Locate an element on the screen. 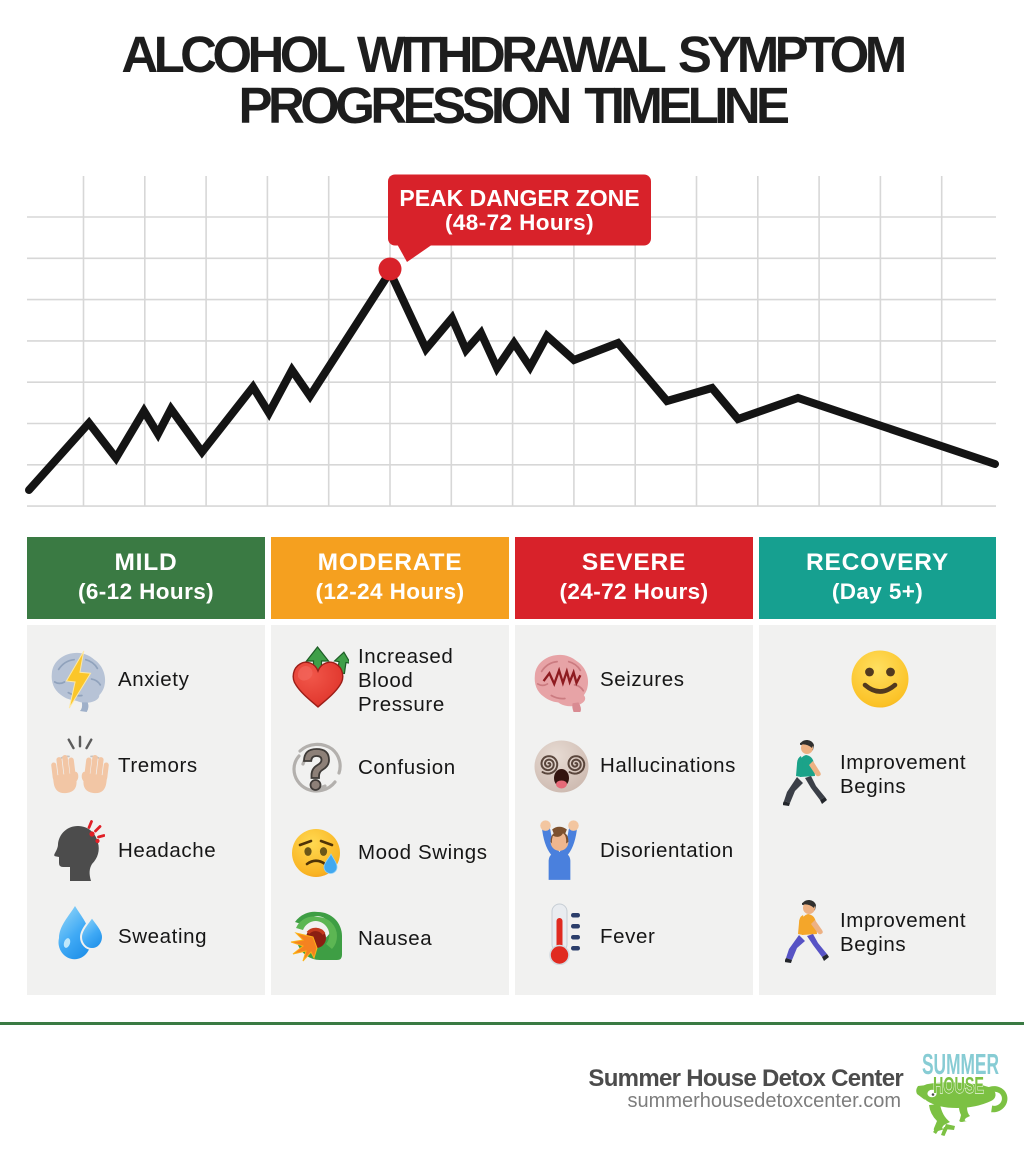  svg-text: PEAK DANGER ZONE is located at coordinates (519, 198).